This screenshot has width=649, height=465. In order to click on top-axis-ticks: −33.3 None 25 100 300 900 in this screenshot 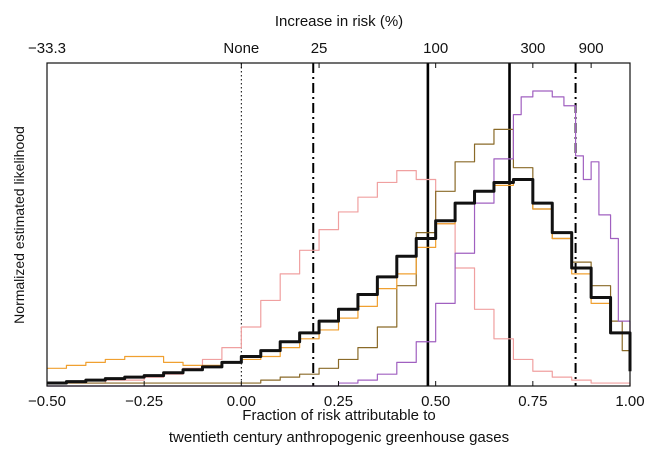, I will do `click(316, 54)`.